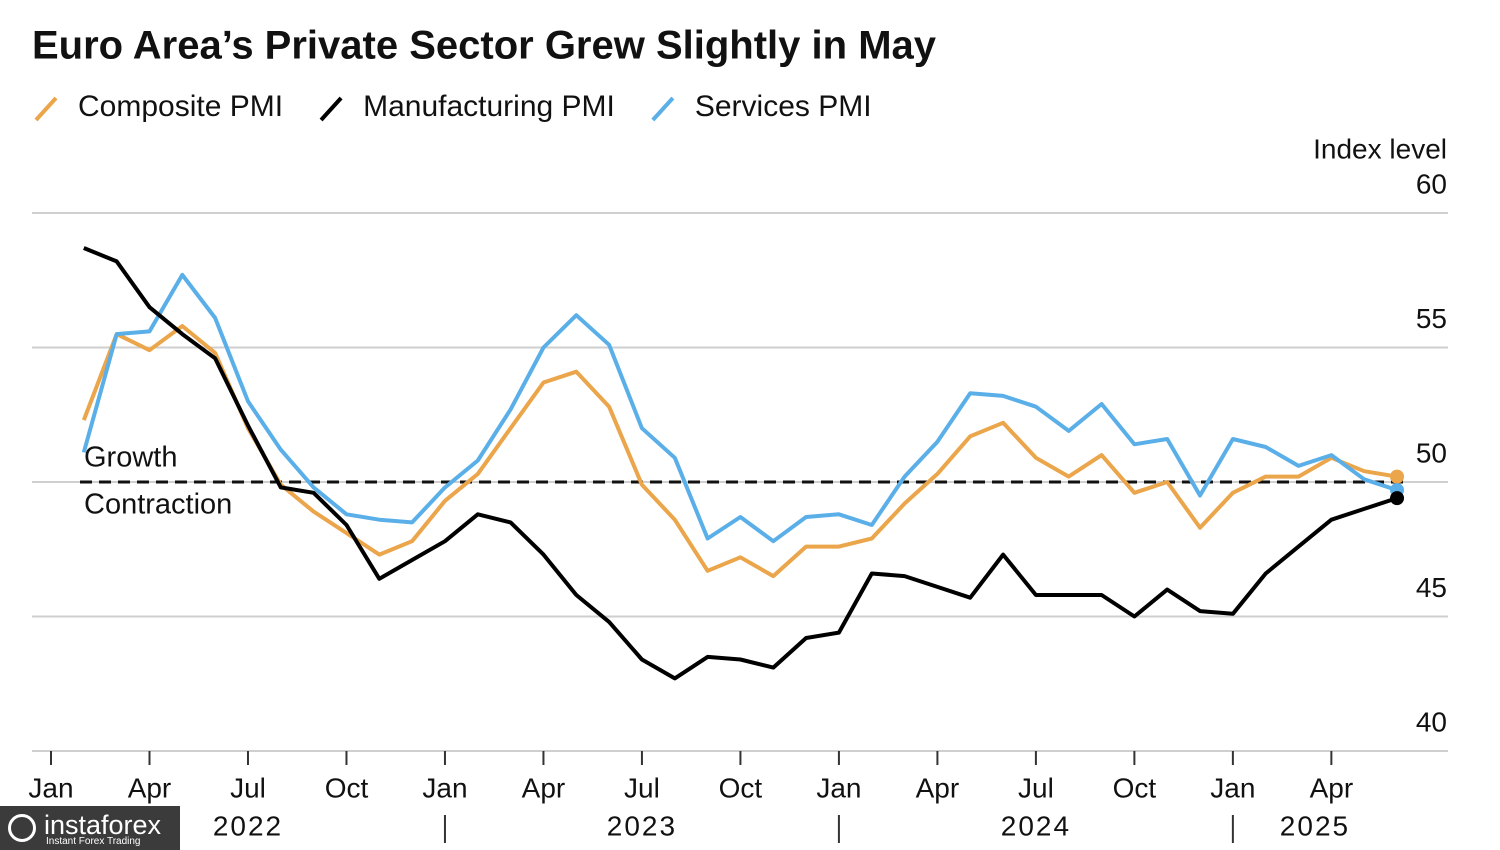  What do you see at coordinates (1315, 825) in the screenshot?
I see `year-label: 2025` at bounding box center [1315, 825].